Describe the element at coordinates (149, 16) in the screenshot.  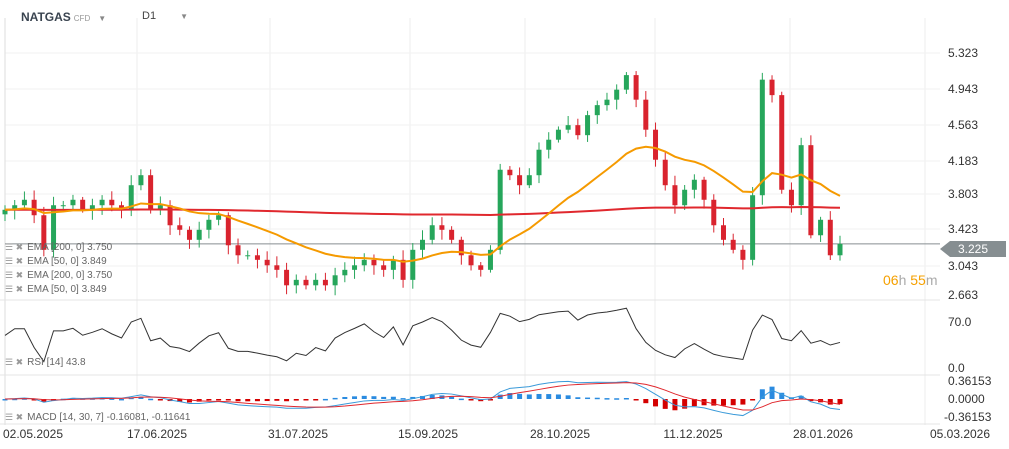
I see `timeframe-value: D1` at that location.